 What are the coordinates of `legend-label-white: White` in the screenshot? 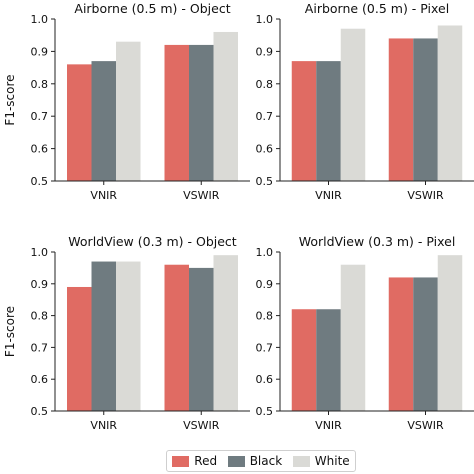 It's located at (332, 461).